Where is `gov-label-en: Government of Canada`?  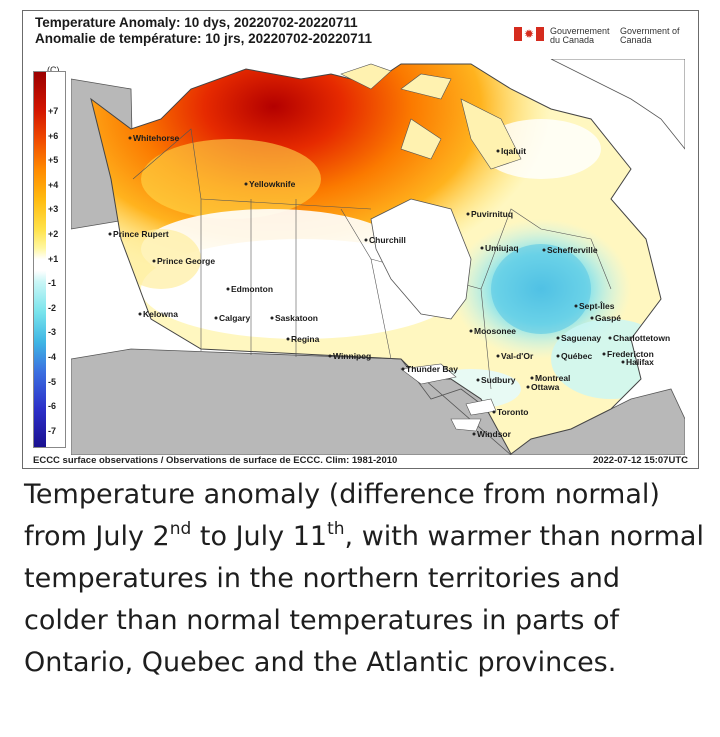 gov-label-en: Government of Canada is located at coordinates (650, 35).